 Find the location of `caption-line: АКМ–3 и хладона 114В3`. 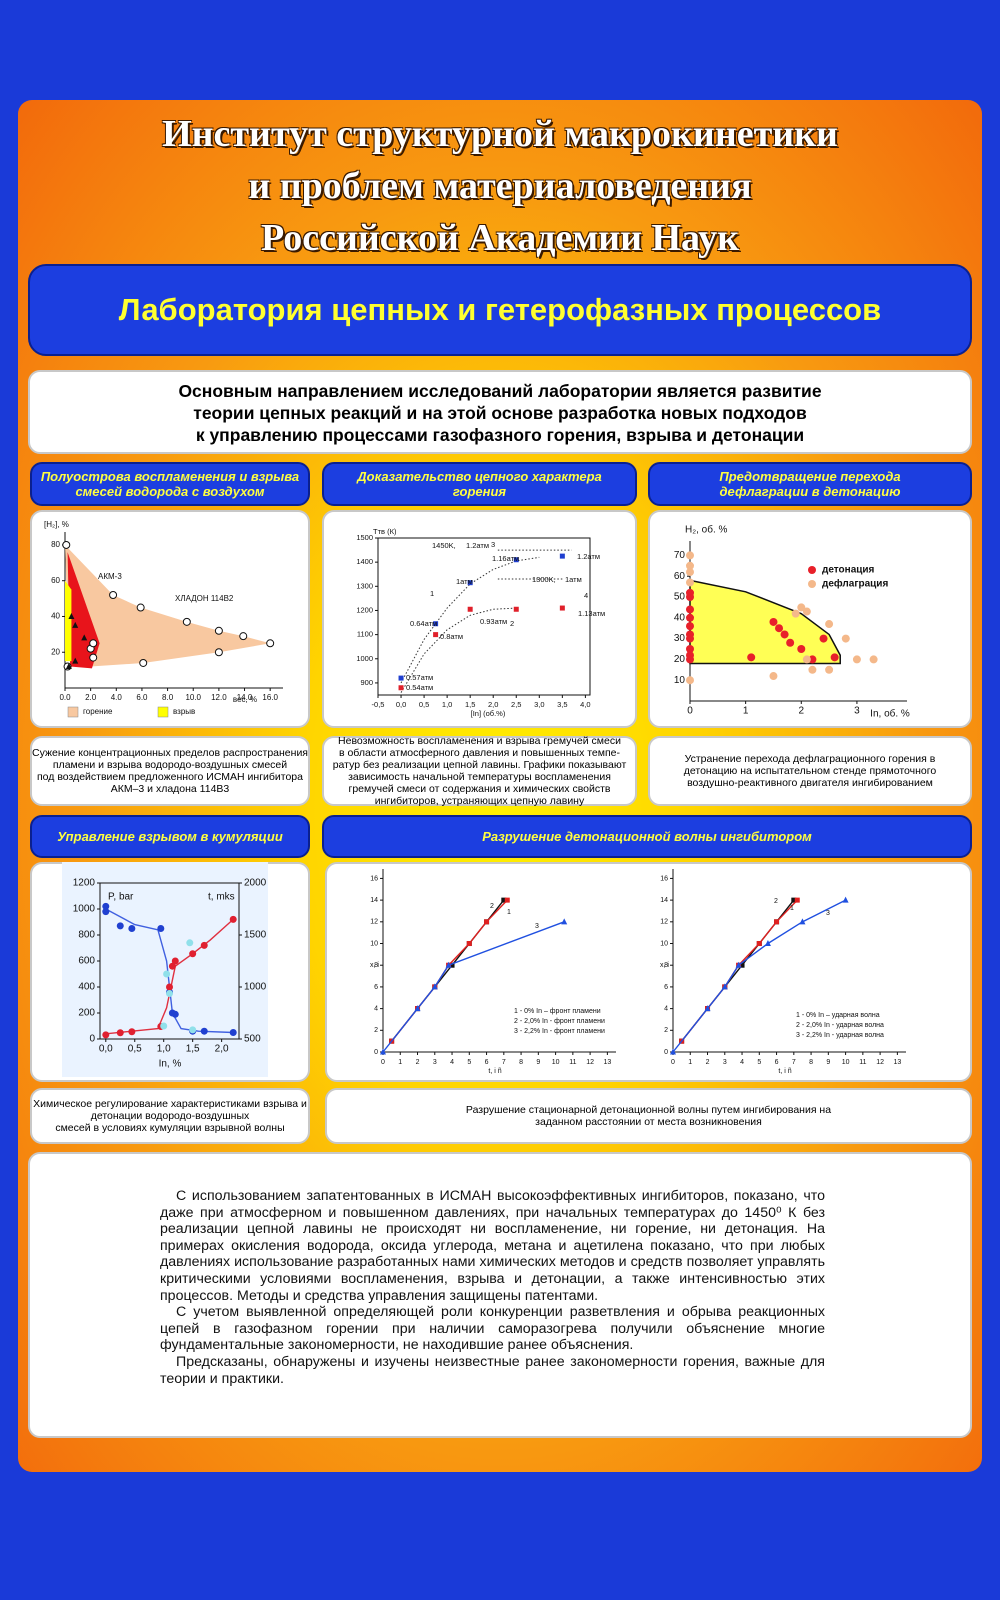

caption-line: АКМ–3 и хладона 114В3 is located at coordinates (170, 789).